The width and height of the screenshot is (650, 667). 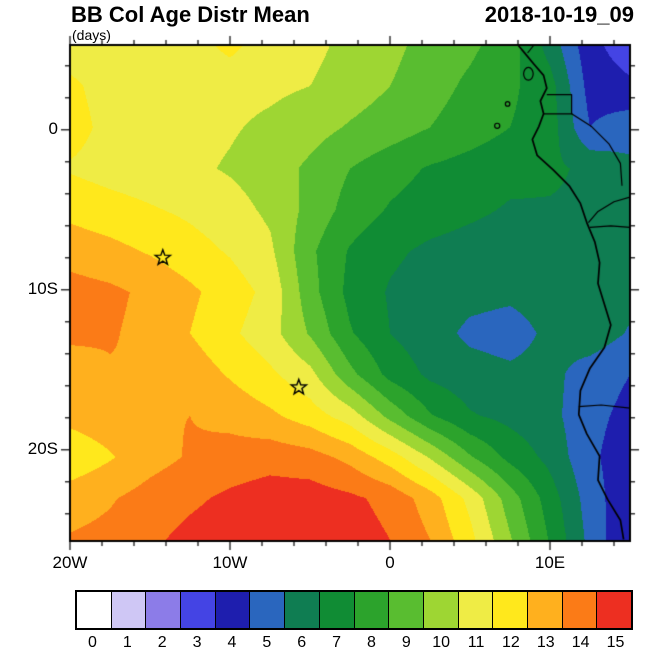 What do you see at coordinates (615, 642) in the screenshot?
I see `colorbar-tick-label: 15` at bounding box center [615, 642].